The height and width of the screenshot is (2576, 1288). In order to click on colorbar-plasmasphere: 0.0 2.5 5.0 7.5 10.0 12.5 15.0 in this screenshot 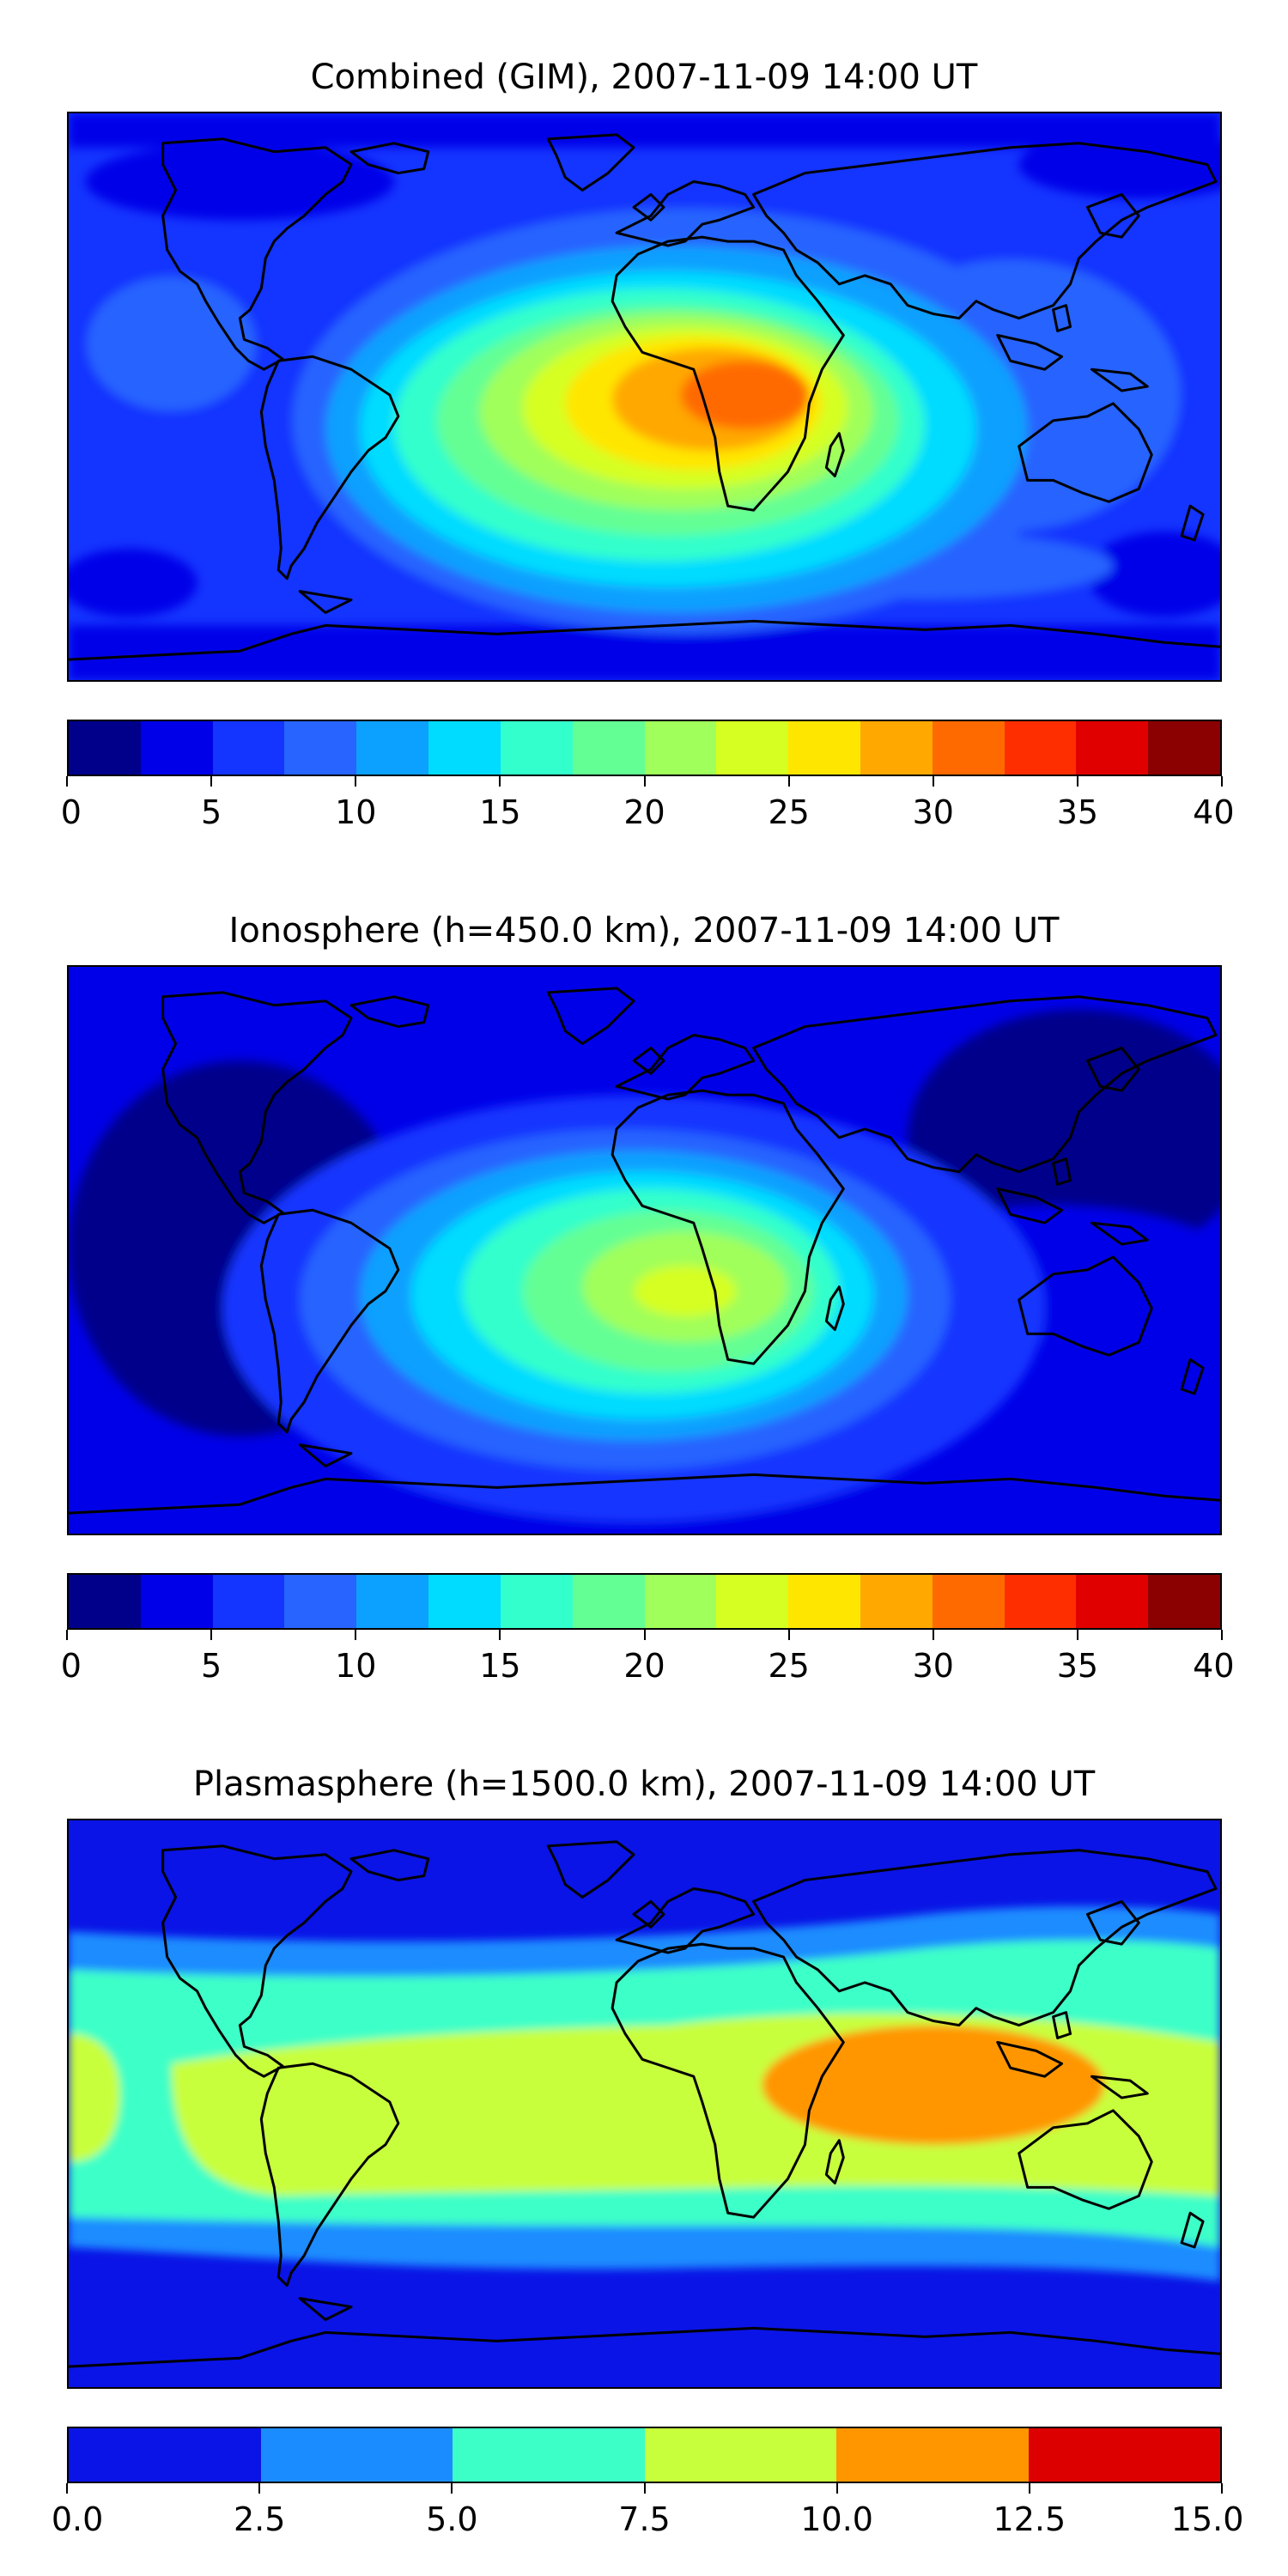, I will do `click(647, 2482)`.